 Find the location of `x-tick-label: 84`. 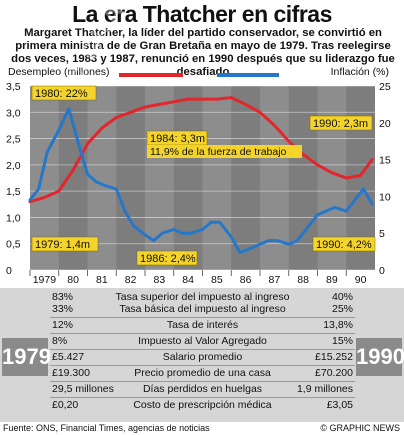

x-tick-label: 84 is located at coordinates (188, 280).